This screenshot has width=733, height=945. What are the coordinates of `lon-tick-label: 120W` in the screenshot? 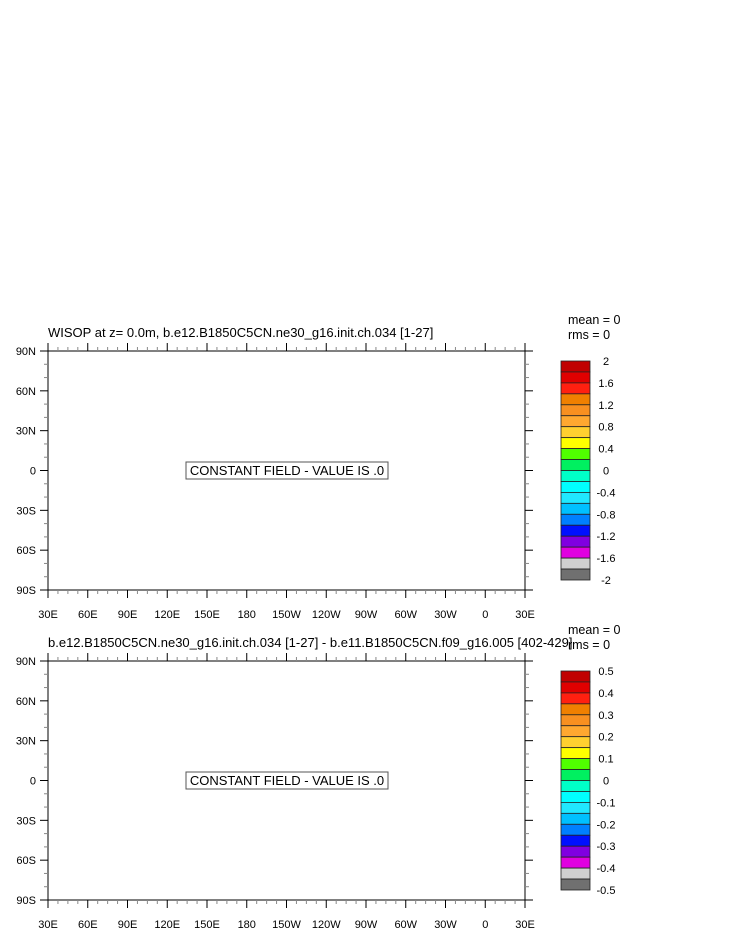 It's located at (326, 925).